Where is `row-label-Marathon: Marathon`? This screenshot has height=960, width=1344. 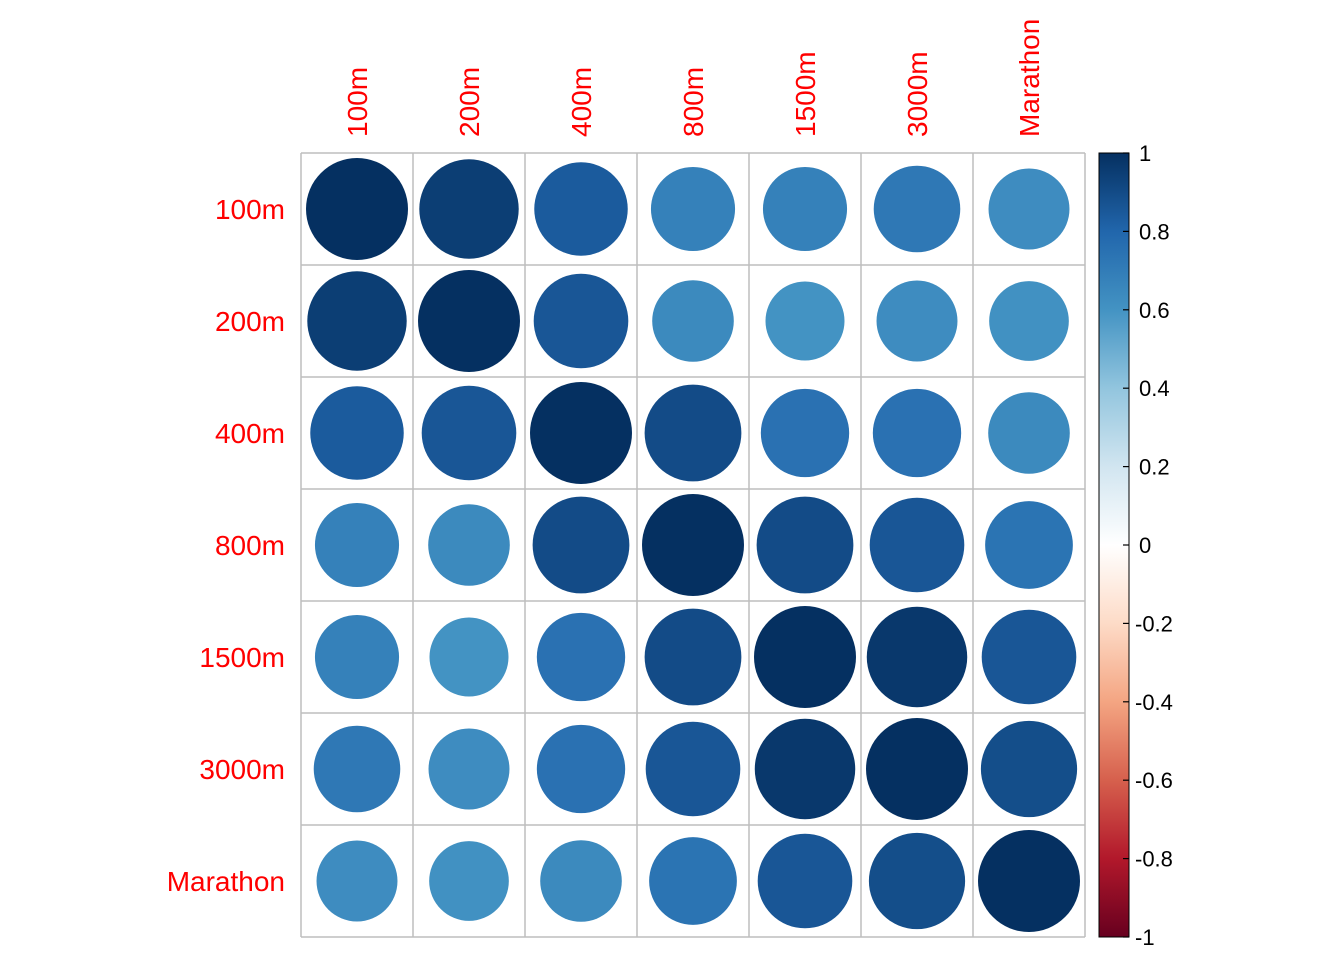 row-label-Marathon: Marathon is located at coordinates (226, 881).